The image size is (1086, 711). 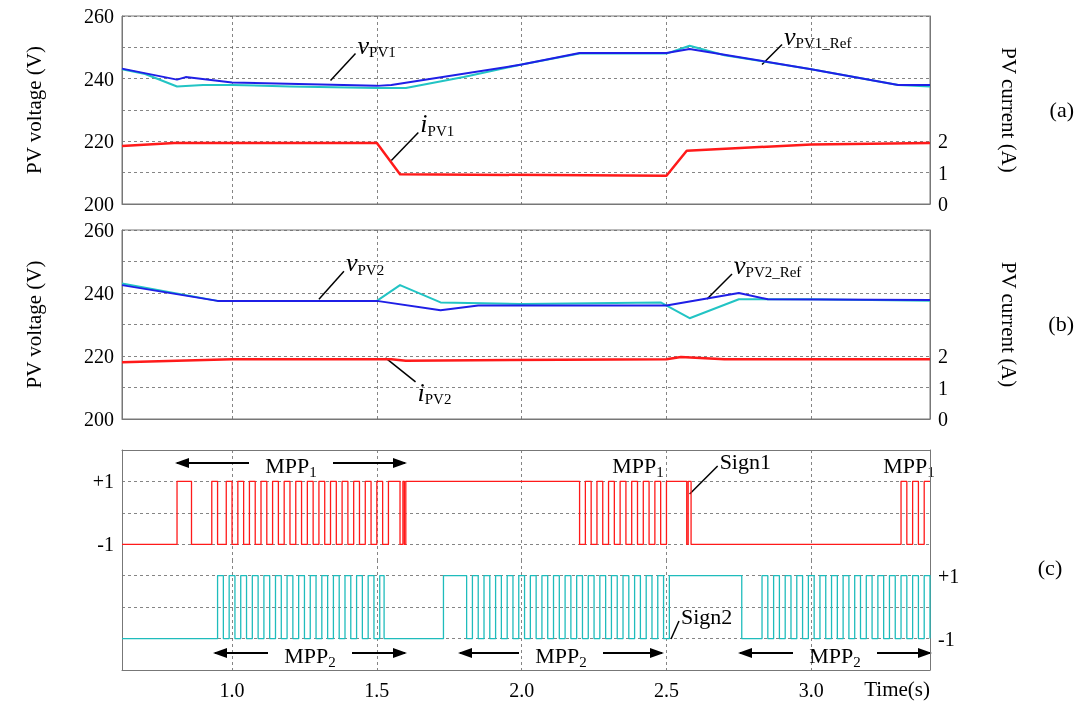 What do you see at coordinates (666, 690) in the screenshot?
I see `x-tick-label: 2.5` at bounding box center [666, 690].